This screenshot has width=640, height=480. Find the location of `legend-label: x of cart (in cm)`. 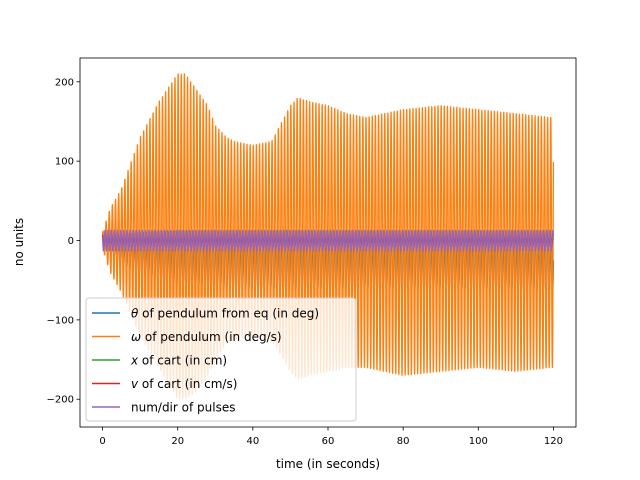

legend-label: x of cart (in cm) is located at coordinates (178, 361).